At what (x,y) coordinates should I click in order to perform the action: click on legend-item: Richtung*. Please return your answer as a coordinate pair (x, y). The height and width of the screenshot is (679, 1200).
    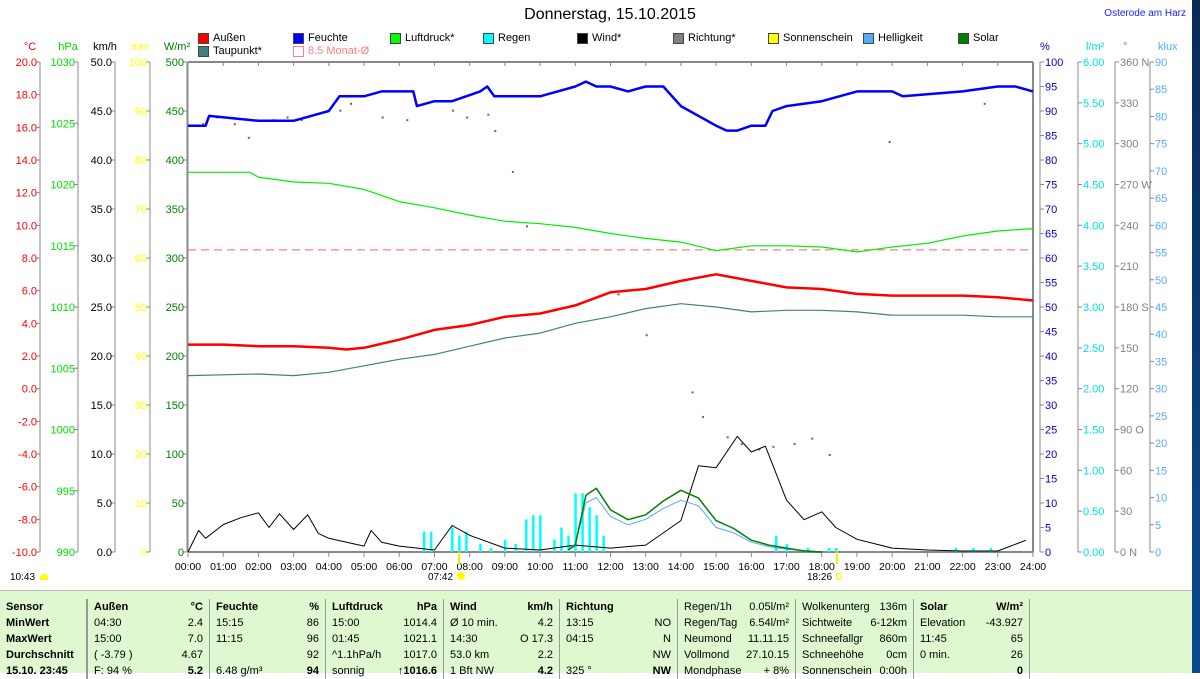
    Looking at the image, I should click on (704, 38).